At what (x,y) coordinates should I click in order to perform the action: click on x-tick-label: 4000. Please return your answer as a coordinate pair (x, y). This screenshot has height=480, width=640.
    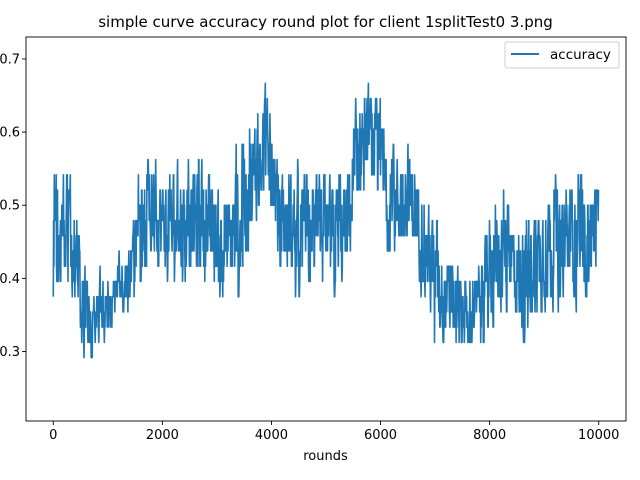
    Looking at the image, I should click on (271, 435).